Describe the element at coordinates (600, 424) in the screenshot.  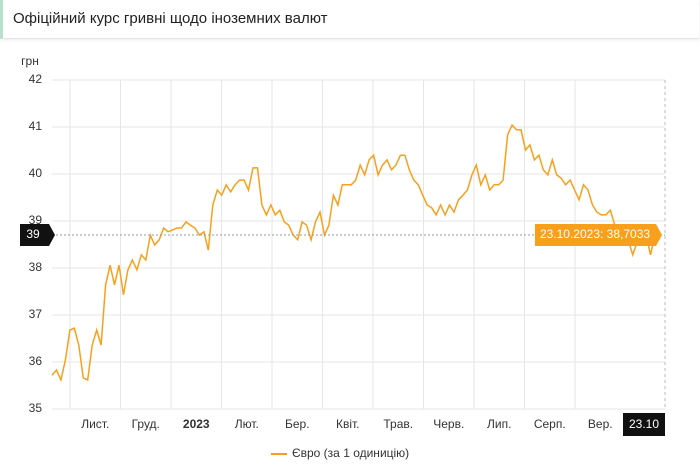
I see `x-tick-label: Вер.` at that location.